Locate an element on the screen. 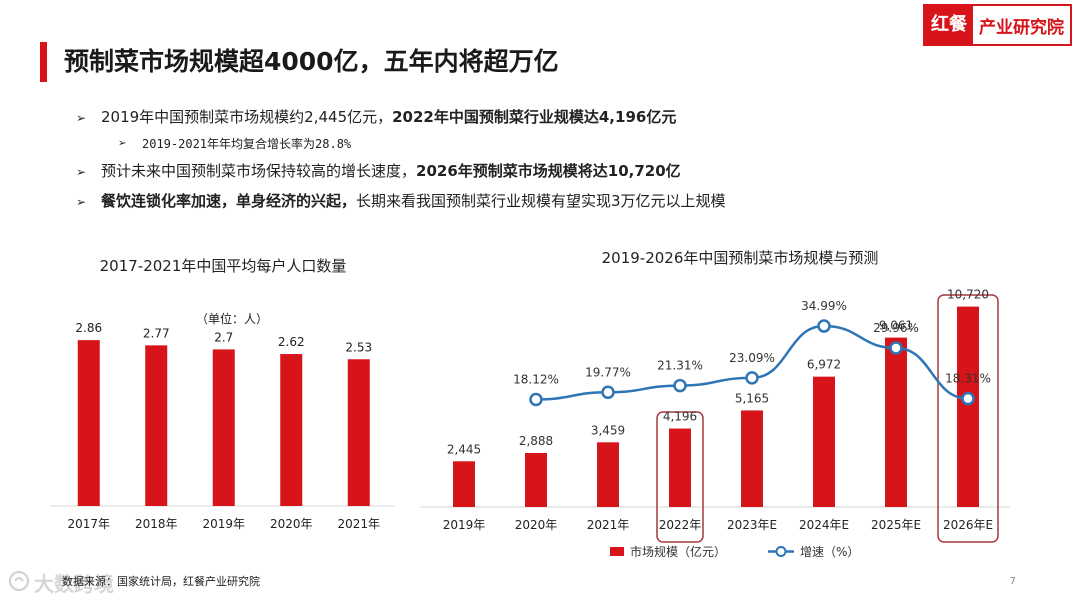 The height and width of the screenshot is (597, 1080). left-x-tick: 2019年 is located at coordinates (223, 524).